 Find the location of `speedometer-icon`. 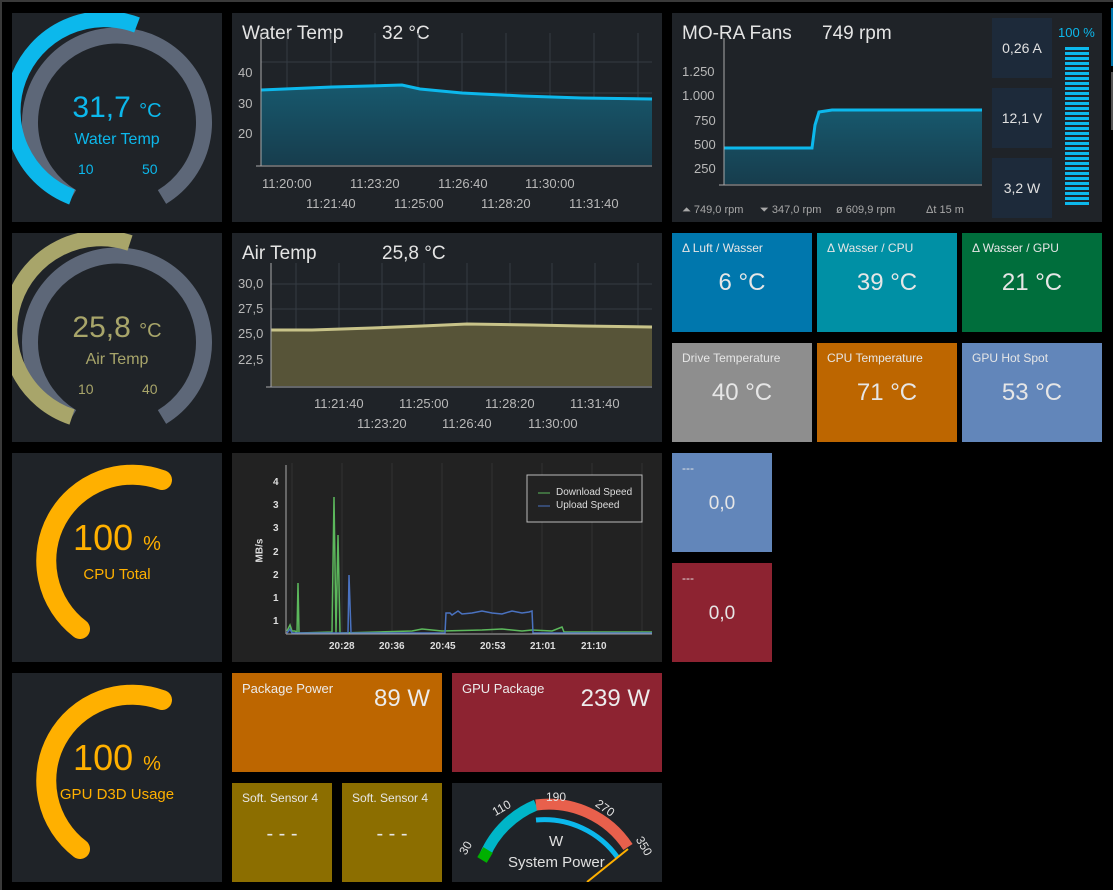

speedometer-icon is located at coordinates (555, 840).